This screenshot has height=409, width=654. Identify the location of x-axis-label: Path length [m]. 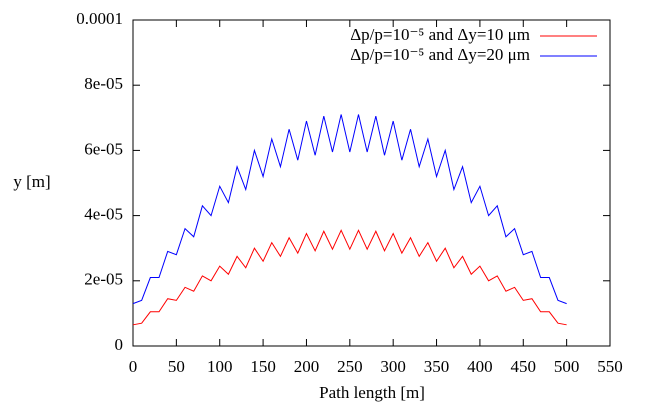
(372, 392).